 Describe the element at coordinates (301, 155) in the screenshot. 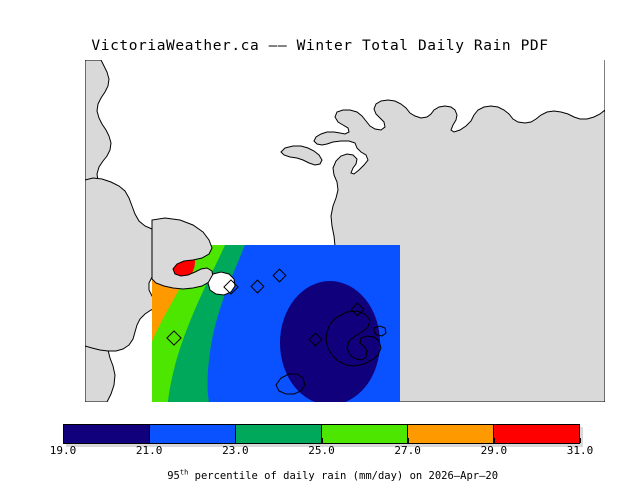

I see `land-small-island-north` at that location.